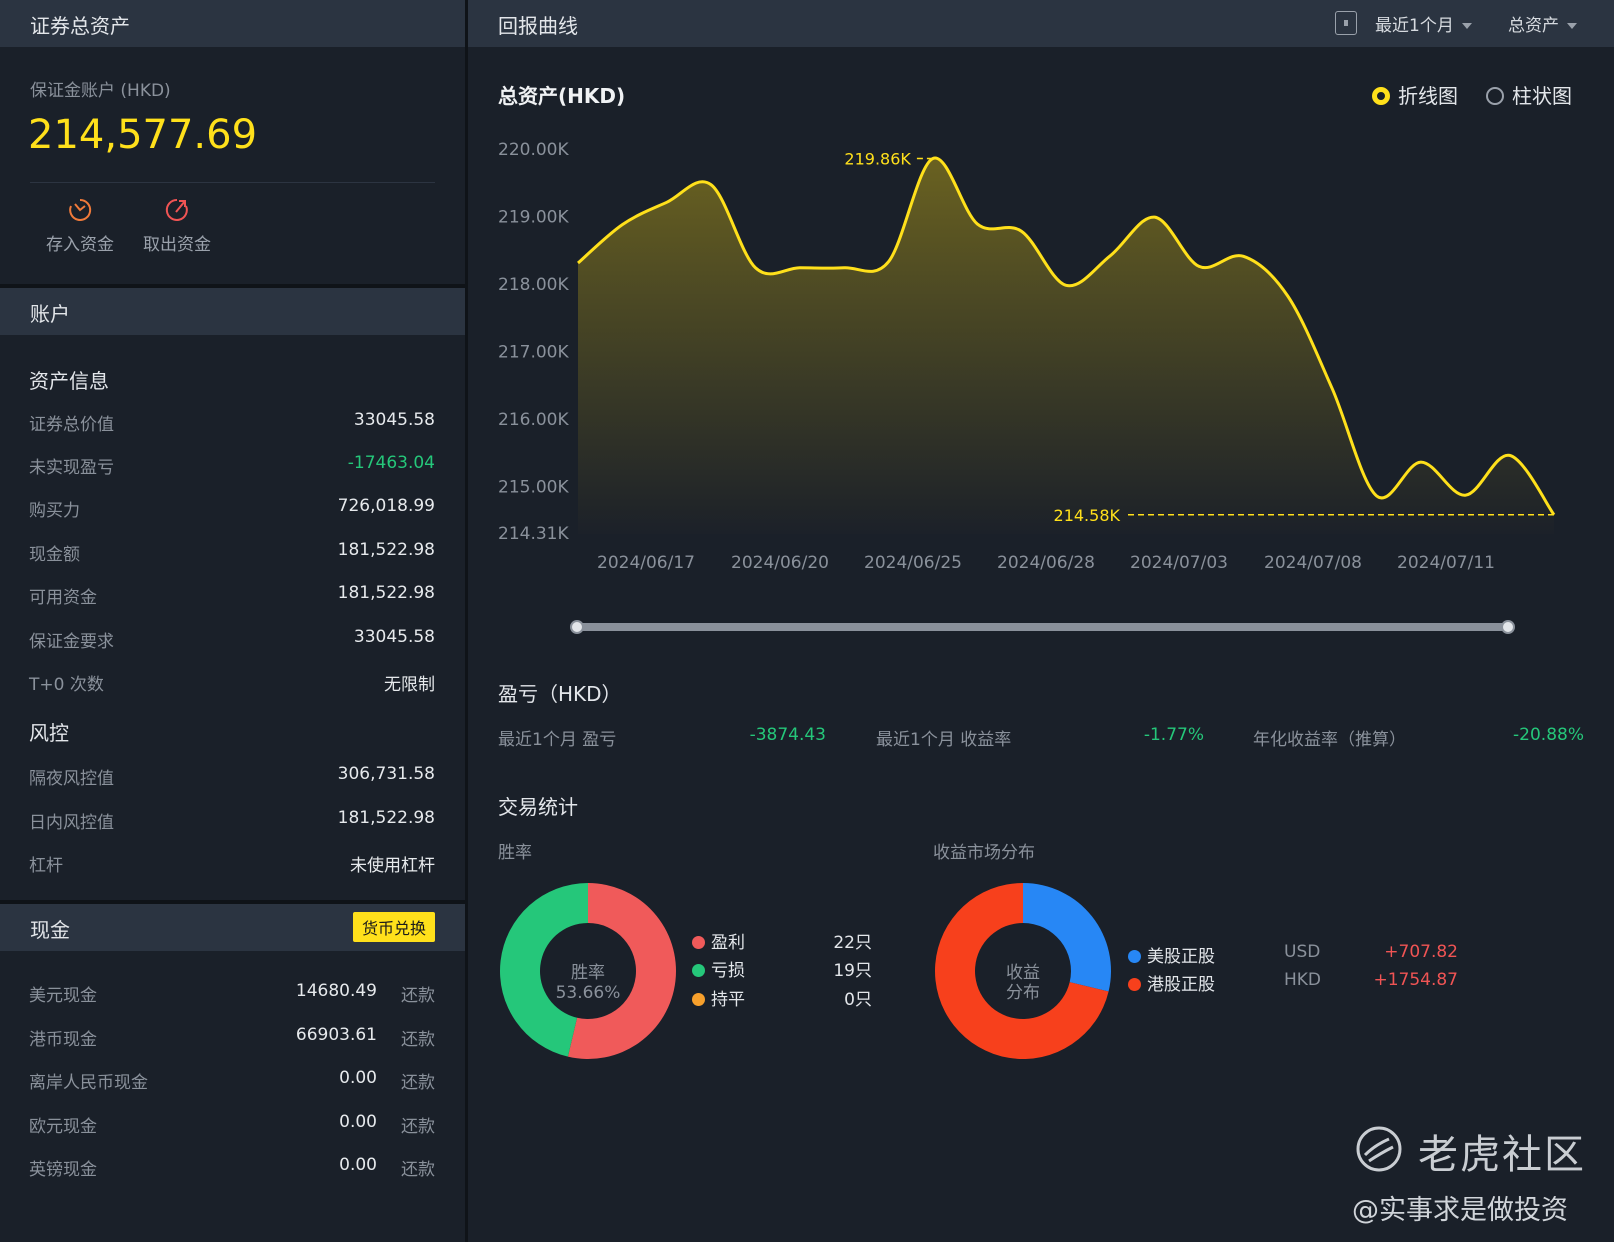 The height and width of the screenshot is (1242, 1614). Describe the element at coordinates (515, 853) in the screenshot. I see `winrate-subtitle: 胜率` at that location.